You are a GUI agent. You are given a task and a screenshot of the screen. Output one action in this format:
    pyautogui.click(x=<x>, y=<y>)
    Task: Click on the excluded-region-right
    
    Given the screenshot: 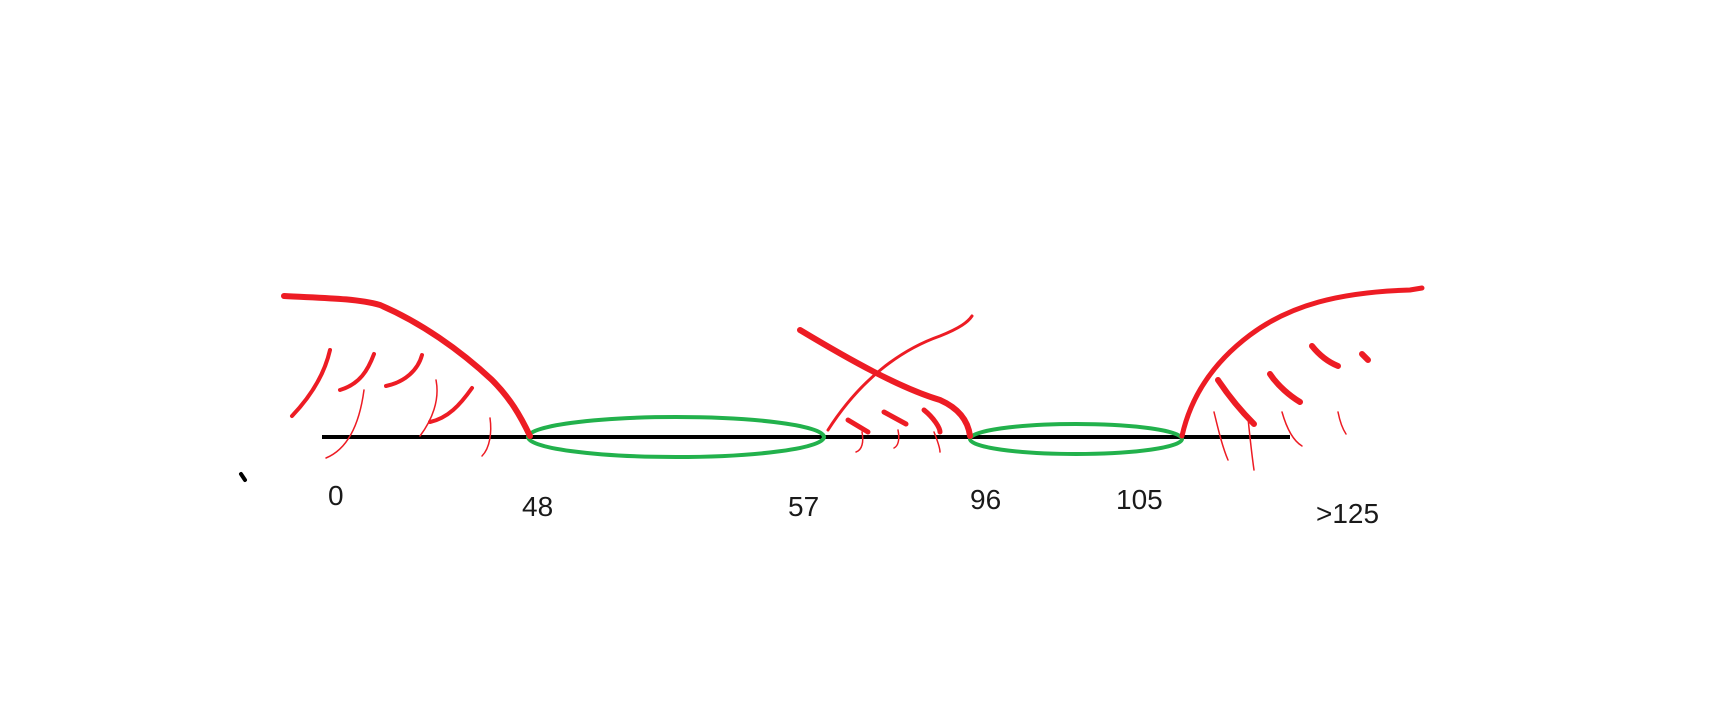 What is the action you would take?
    pyautogui.click(x=1302, y=378)
    